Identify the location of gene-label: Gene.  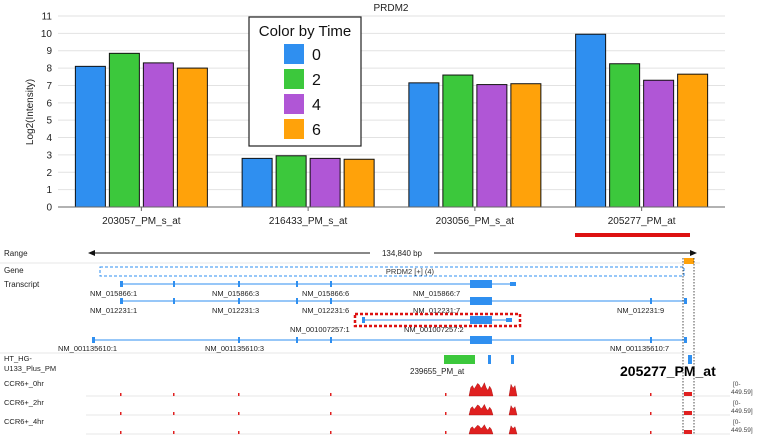
(14, 270).